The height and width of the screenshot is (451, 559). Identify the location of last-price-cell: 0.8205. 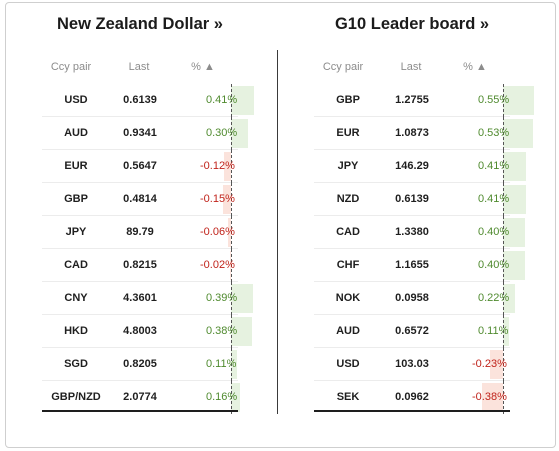
(140, 364).